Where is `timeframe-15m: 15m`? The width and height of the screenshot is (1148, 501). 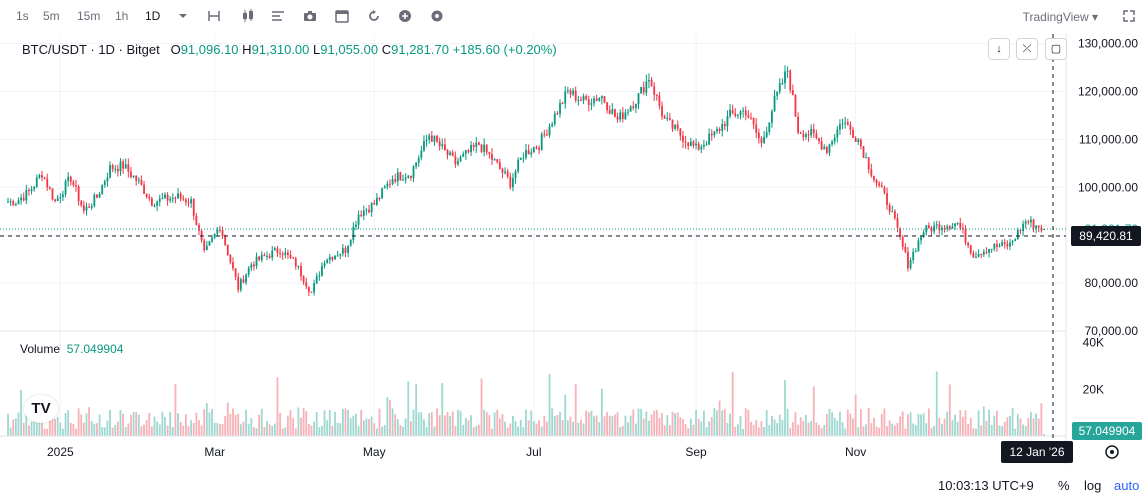 timeframe-15m: 15m is located at coordinates (89, 16).